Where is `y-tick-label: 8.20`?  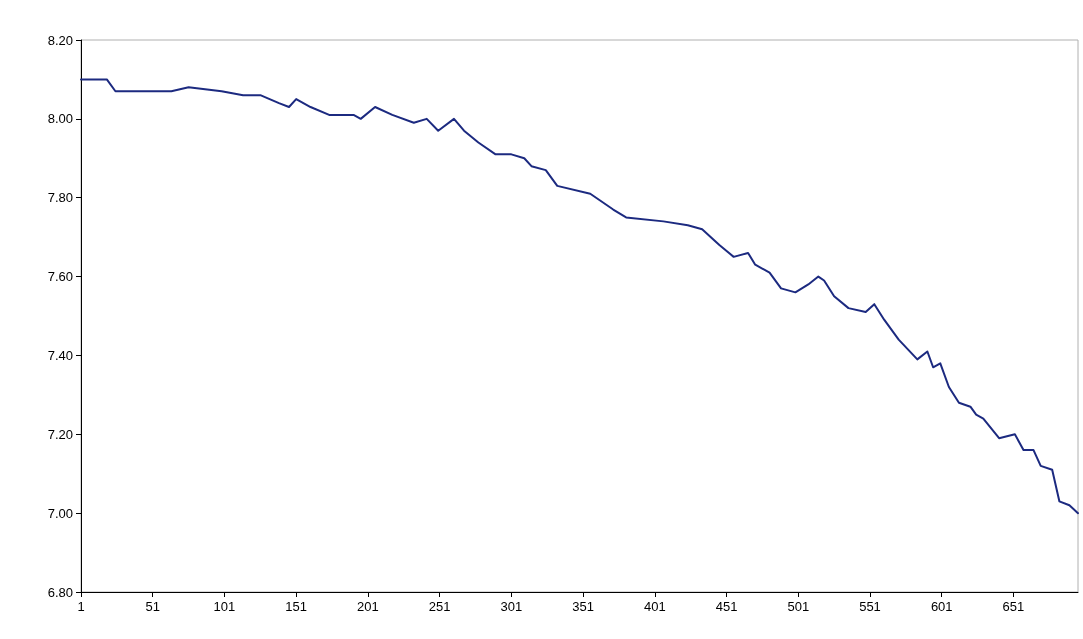 y-tick-label: 8.20 is located at coordinates (60, 40).